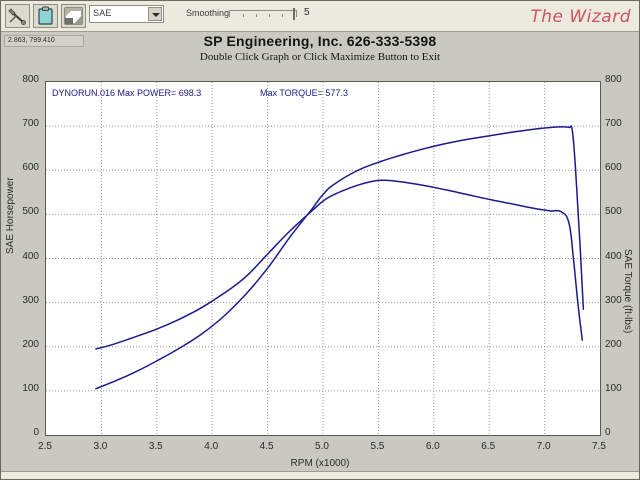 The height and width of the screenshot is (480, 640). I want to click on y-tick-label-left: 300, so click(30, 300).